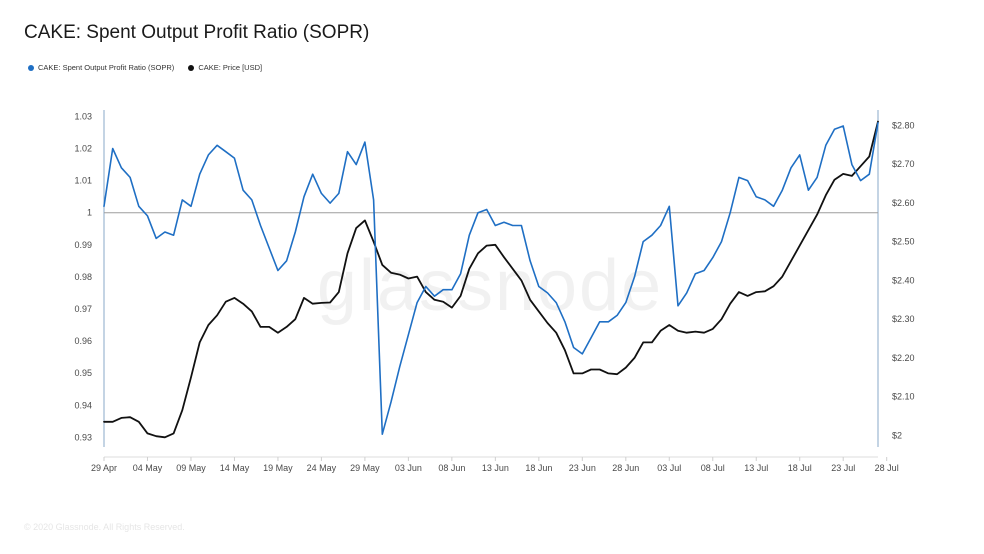  I want to click on footer-copyright: © 2020 Glassnode. All Rights Reserved., so click(104, 527).